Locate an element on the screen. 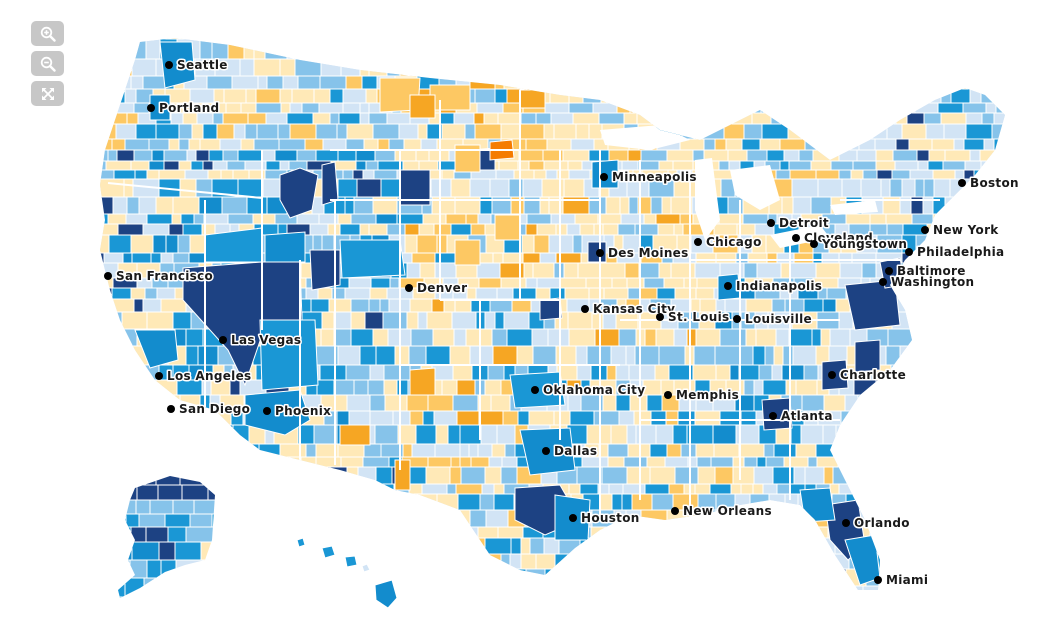 The width and height of the screenshot is (1044, 623). county-highlight is located at coordinates (867, 356).